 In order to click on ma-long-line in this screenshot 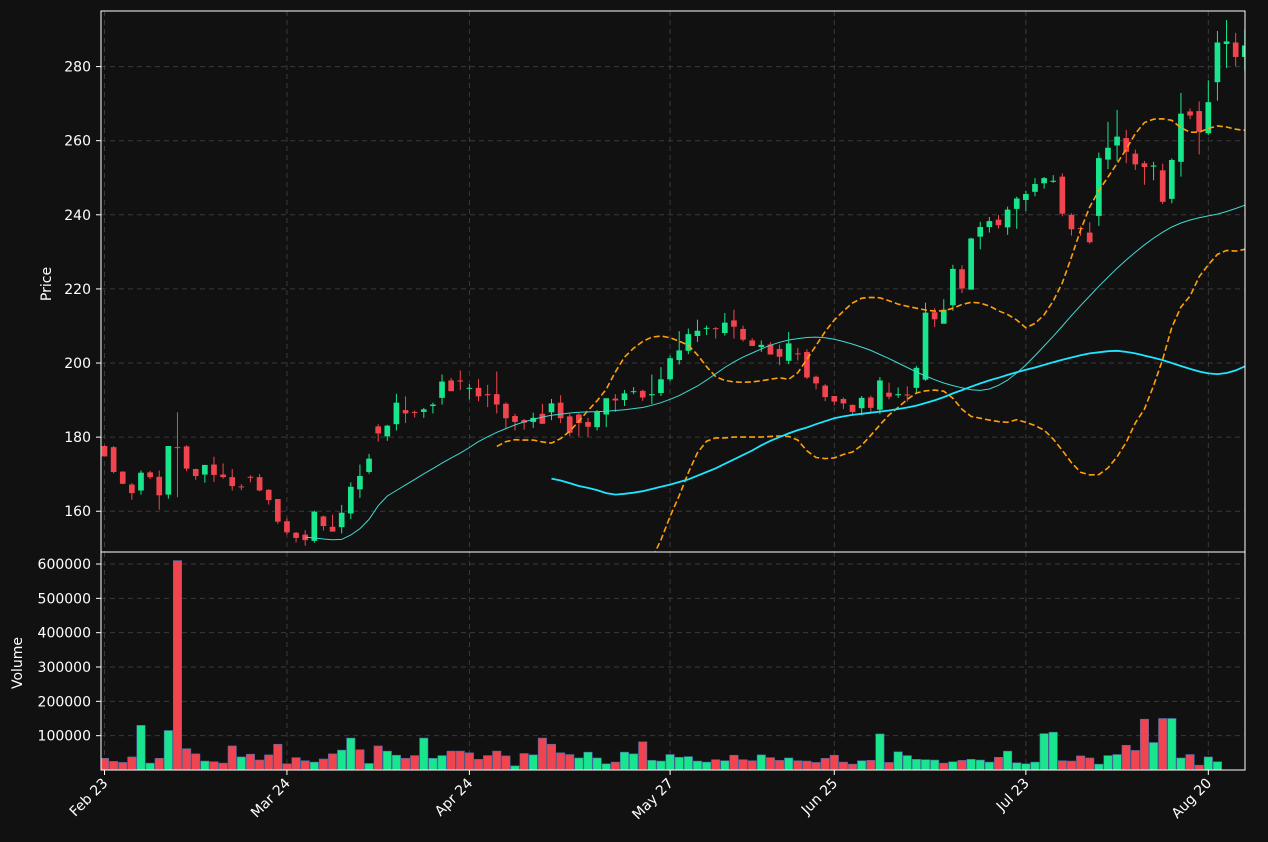, I will do `click(898, 422)`.